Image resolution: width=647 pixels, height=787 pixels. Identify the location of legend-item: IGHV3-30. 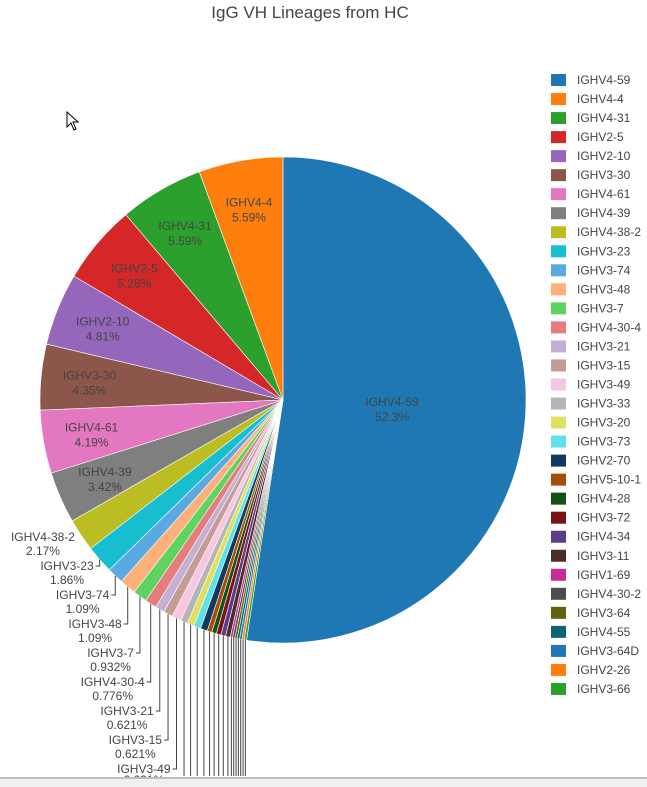
(591, 175).